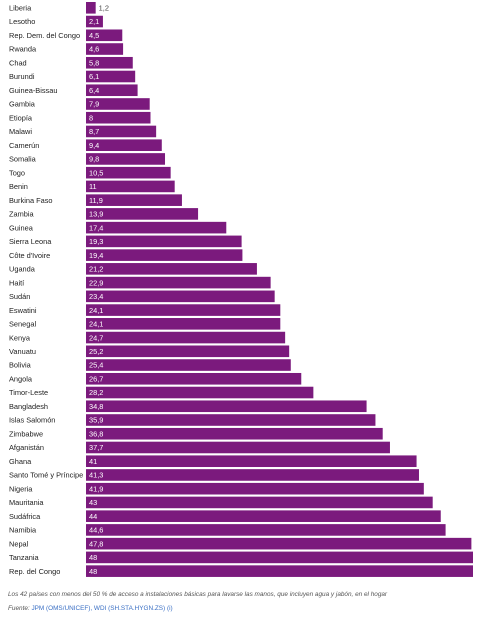 This screenshot has width=480, height=620. I want to click on category-label: Burundi, so click(22, 76).